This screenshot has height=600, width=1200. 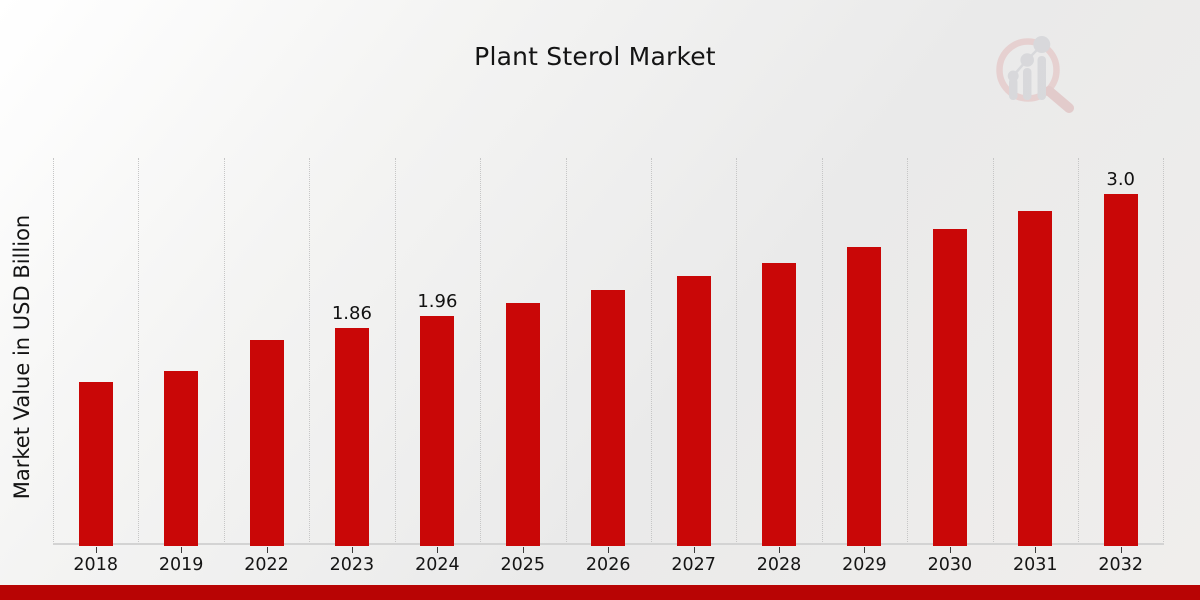 What do you see at coordinates (1120, 370) in the screenshot?
I see `bar-2032` at bounding box center [1120, 370].